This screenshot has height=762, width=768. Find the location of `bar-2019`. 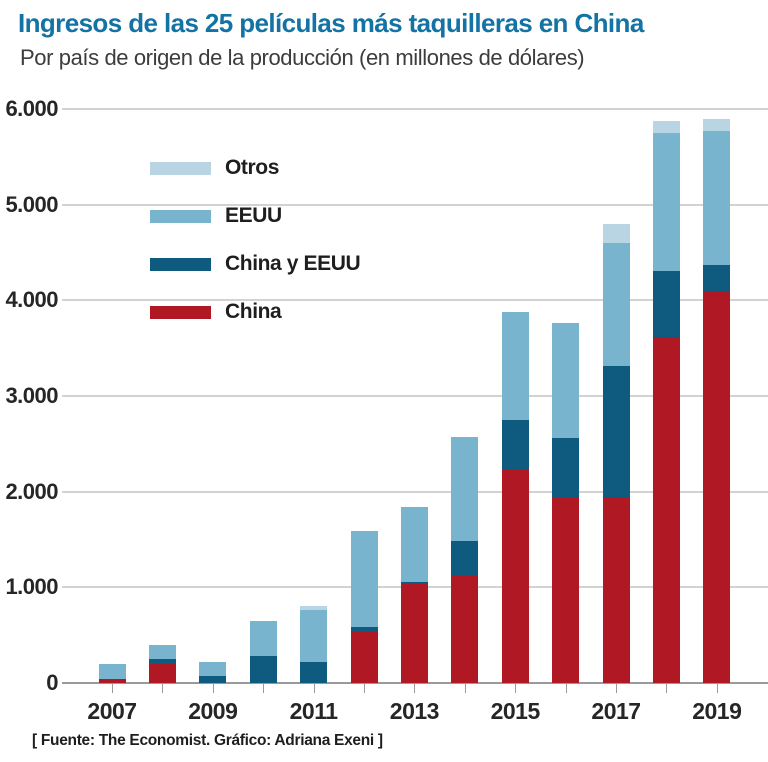

bar-2019 is located at coordinates (717, 400).